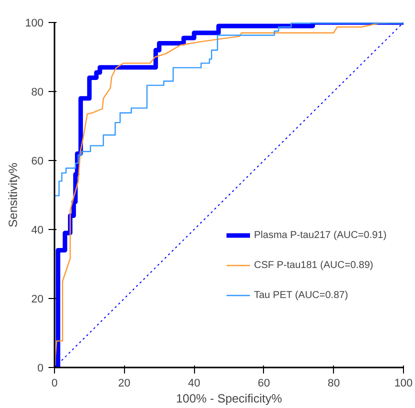 The image size is (415, 408). Describe the element at coordinates (40, 368) in the screenshot. I see `y-tick-label: 0` at that location.